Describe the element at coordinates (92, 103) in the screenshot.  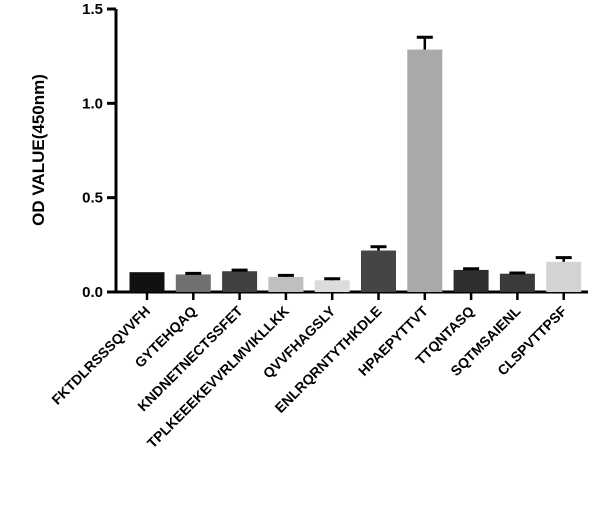
I see `y-tick-label: 1.0` at that location.